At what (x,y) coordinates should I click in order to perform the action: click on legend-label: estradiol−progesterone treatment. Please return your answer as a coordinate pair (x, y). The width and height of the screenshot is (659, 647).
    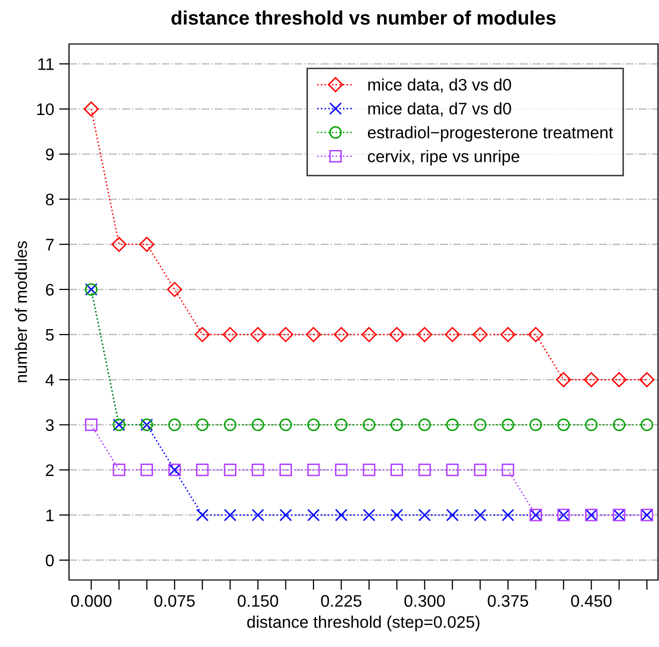
    Looking at the image, I should click on (491, 134).